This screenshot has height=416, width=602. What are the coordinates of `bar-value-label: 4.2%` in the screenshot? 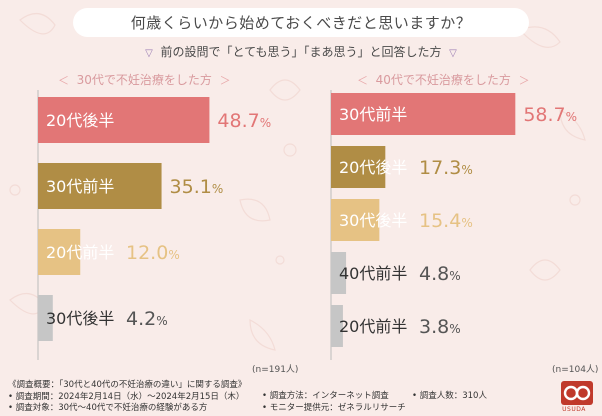 It's located at (147, 319).